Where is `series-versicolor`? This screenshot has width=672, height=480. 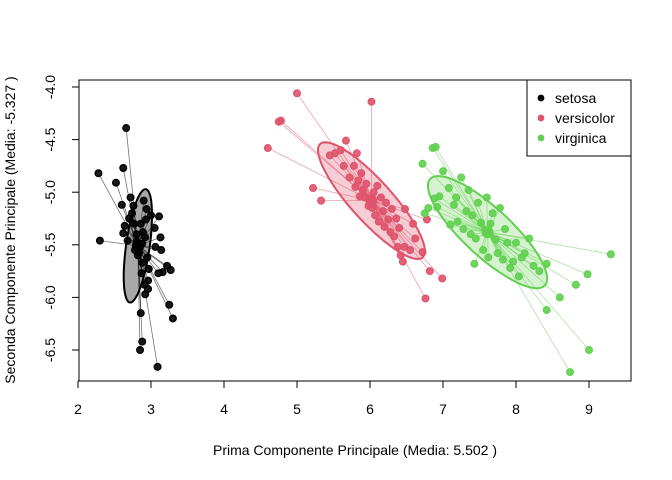
series-versicolor is located at coordinates (355, 196).